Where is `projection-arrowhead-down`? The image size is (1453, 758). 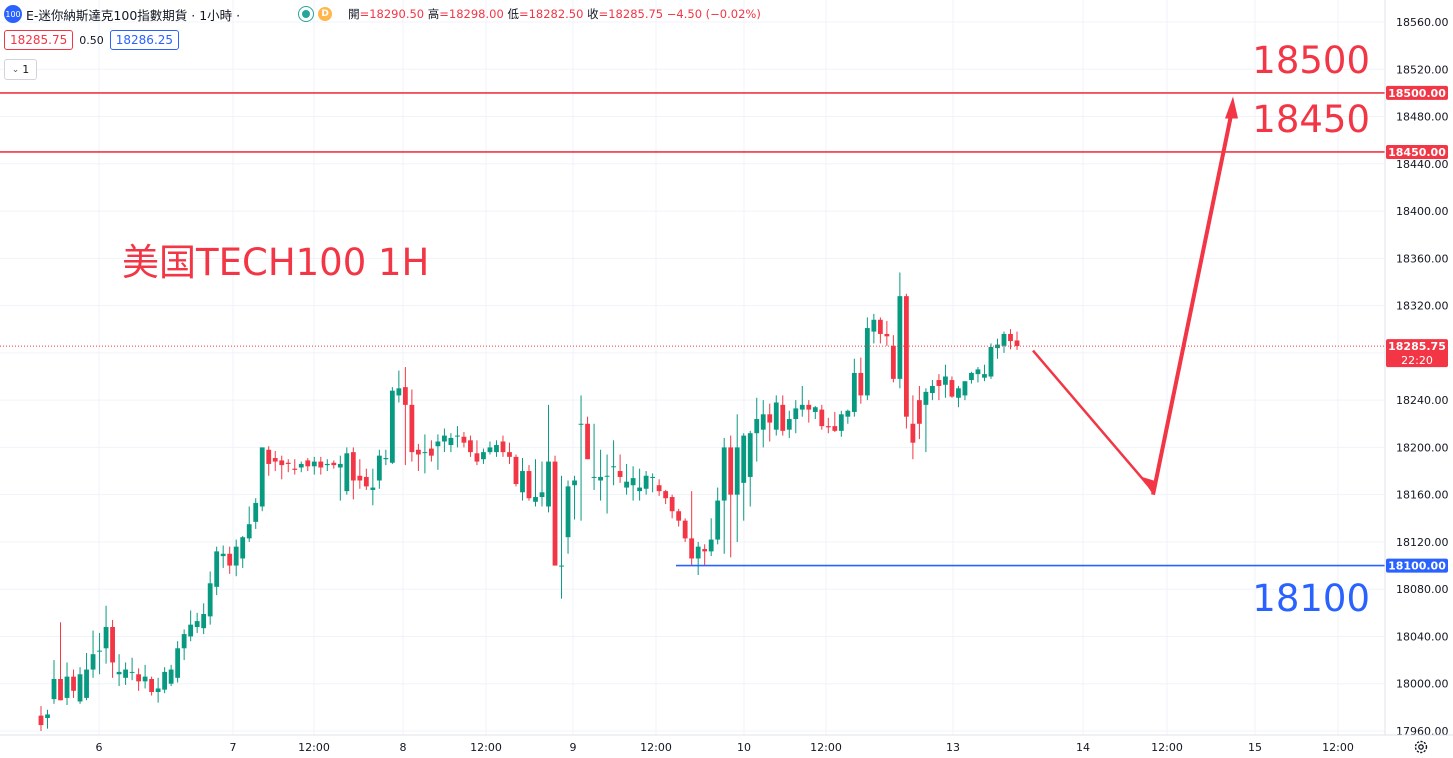
projection-arrowhead-down is located at coordinates (1147, 485).